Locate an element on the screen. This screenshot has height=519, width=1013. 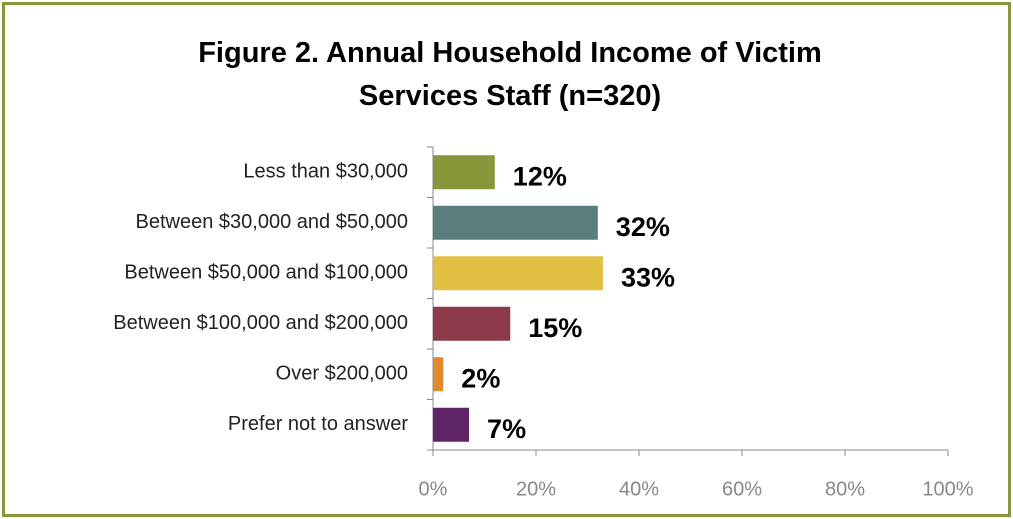
x-tick-label: 0% is located at coordinates (433, 489).